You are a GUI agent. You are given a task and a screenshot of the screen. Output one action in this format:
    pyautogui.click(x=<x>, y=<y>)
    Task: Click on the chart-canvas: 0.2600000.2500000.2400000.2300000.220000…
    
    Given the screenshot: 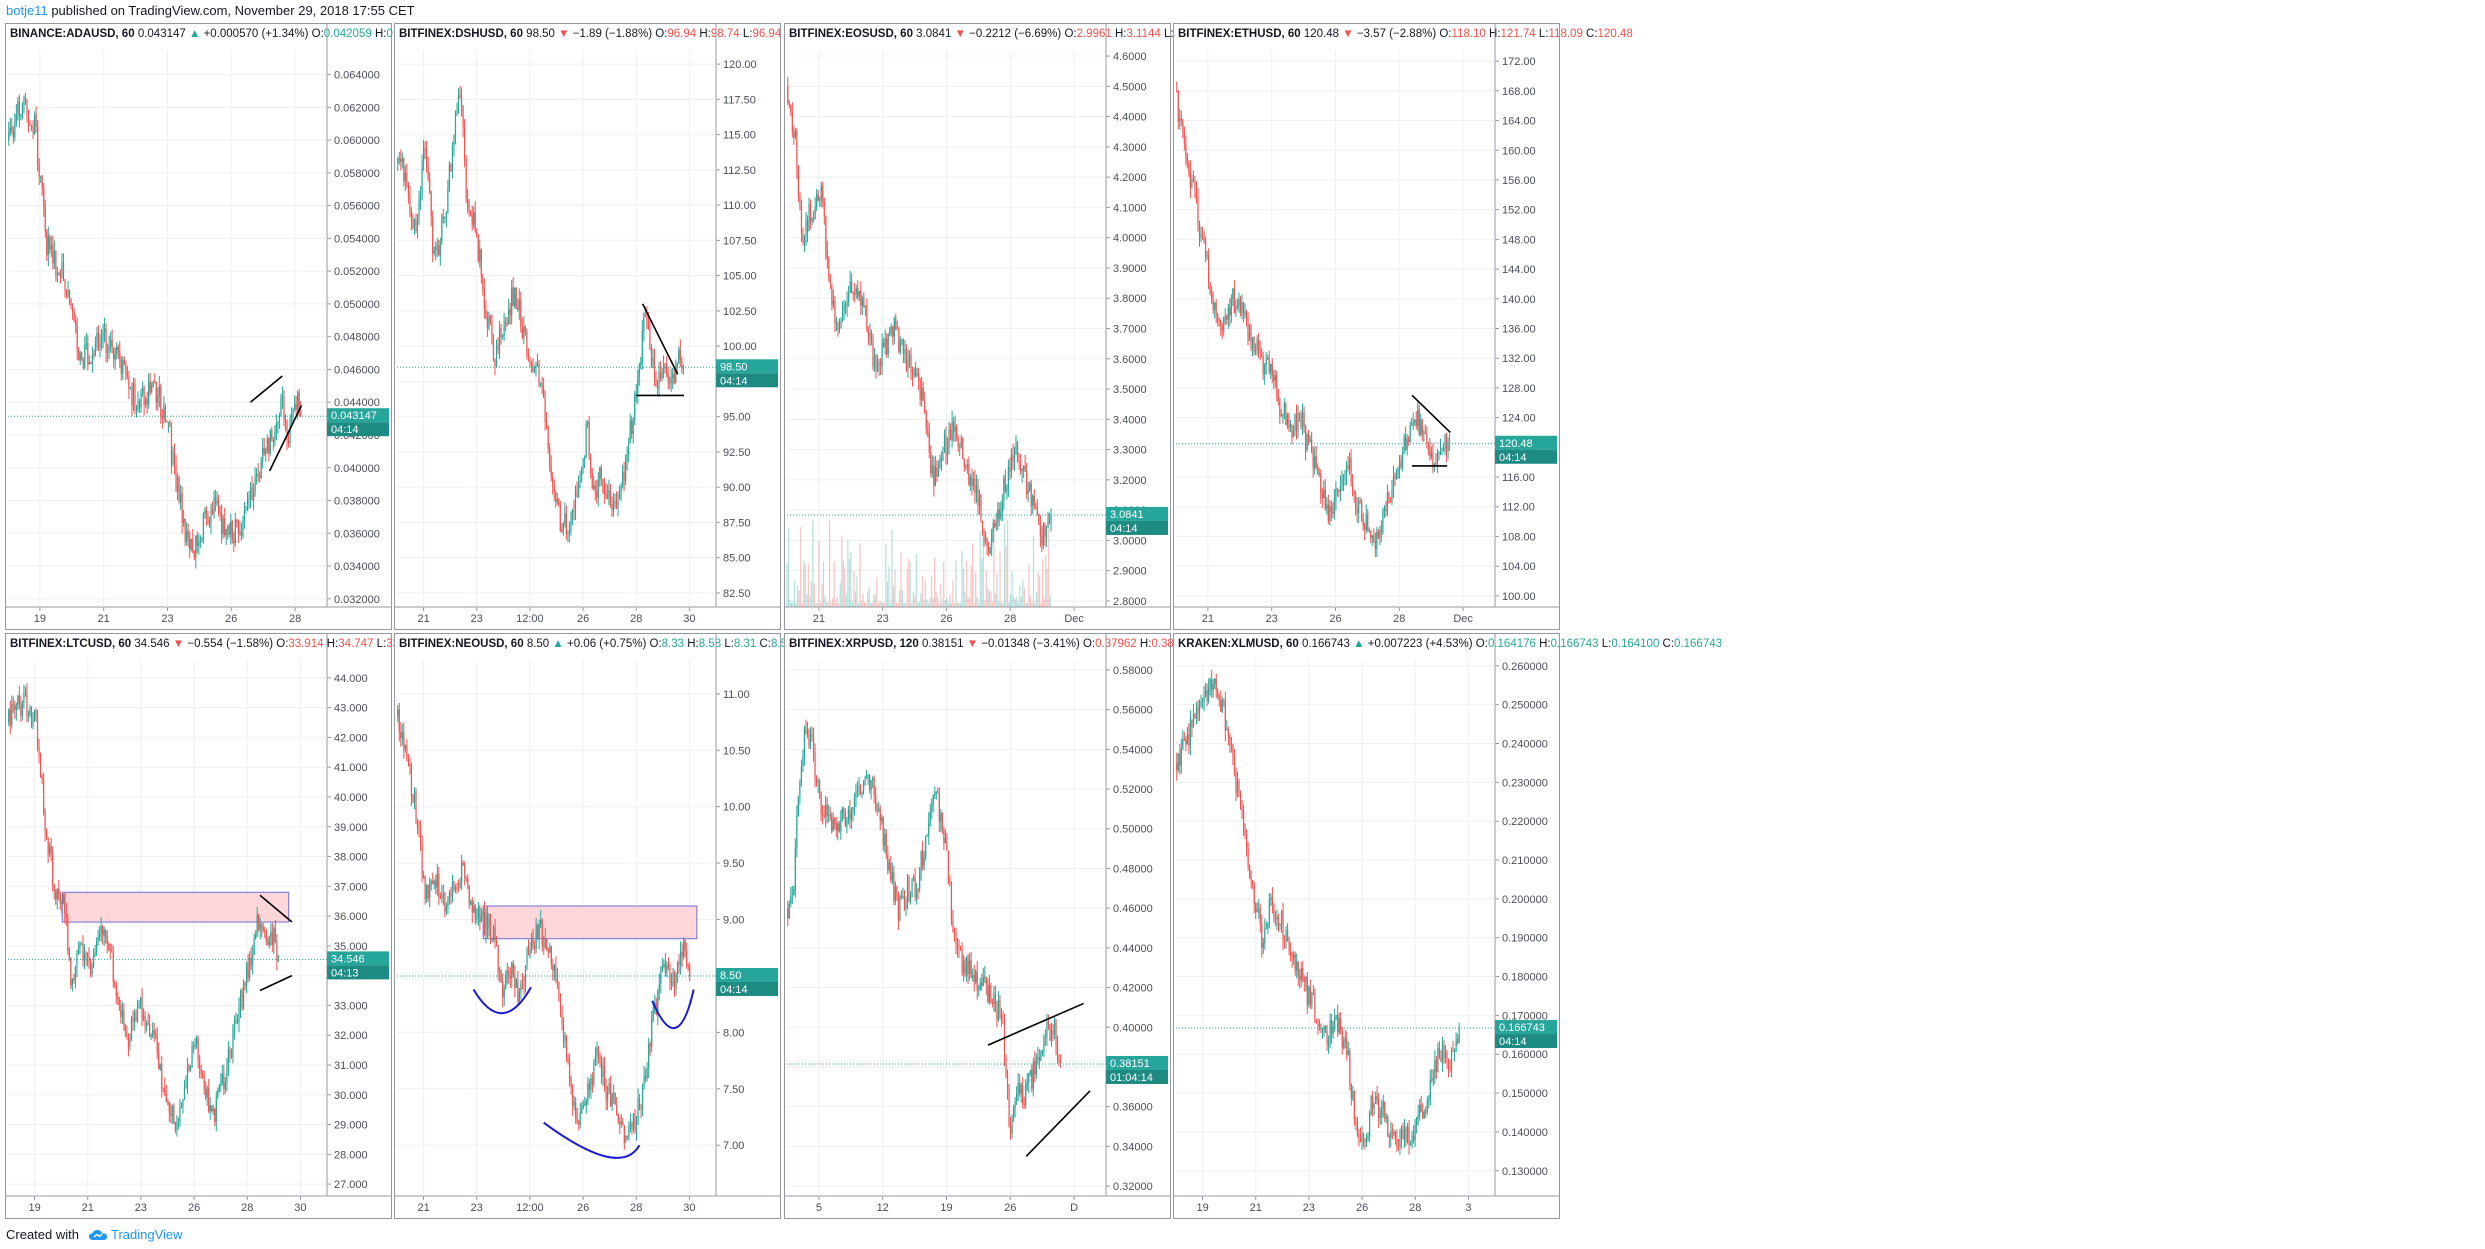 What is the action you would take?
    pyautogui.click(x=1366, y=926)
    